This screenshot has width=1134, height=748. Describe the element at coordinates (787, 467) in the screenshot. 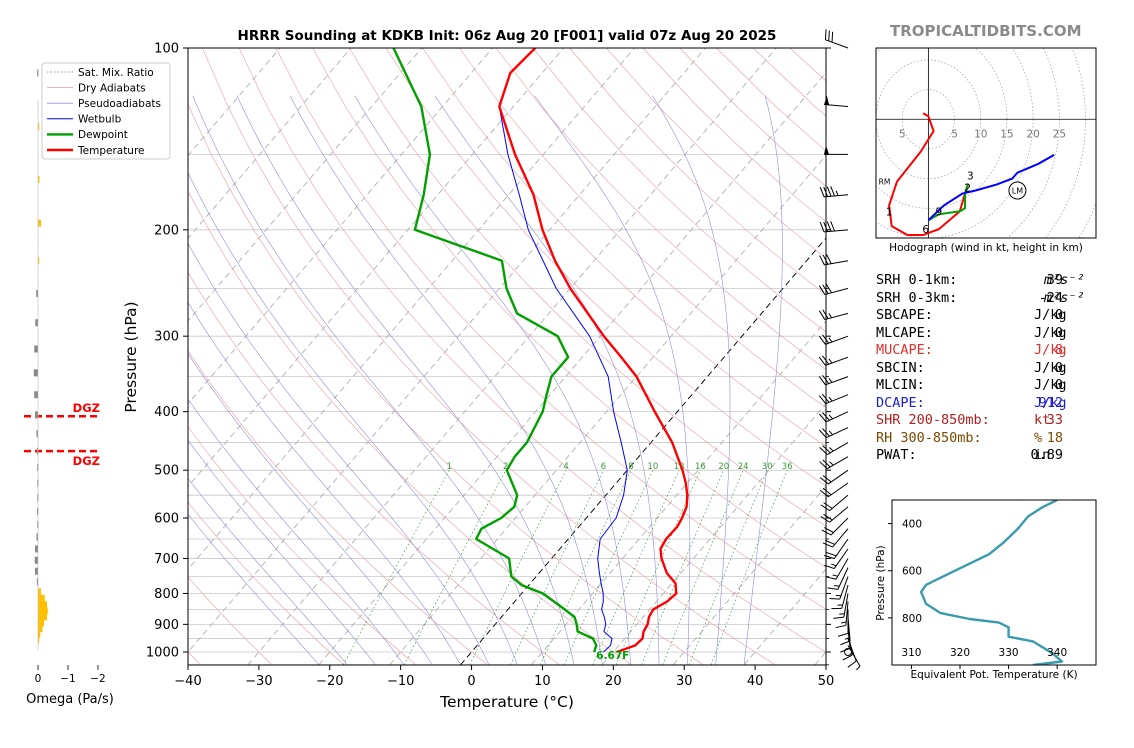

I see `mixing-ratio-label: 36` at that location.